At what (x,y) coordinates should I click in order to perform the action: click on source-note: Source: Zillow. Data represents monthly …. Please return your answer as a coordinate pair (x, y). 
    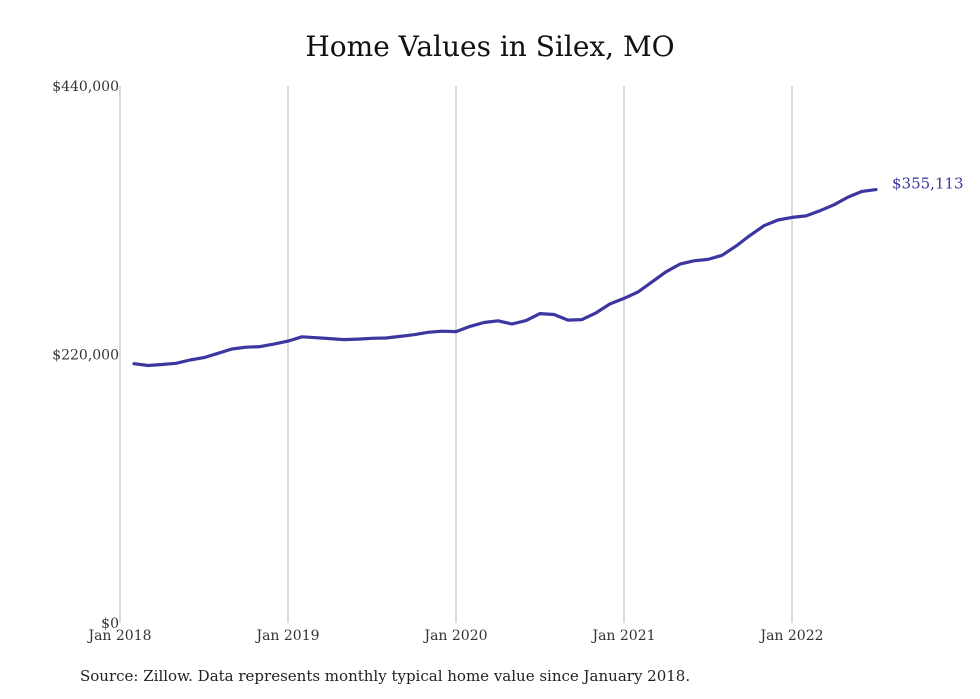
    Looking at the image, I should click on (385, 676).